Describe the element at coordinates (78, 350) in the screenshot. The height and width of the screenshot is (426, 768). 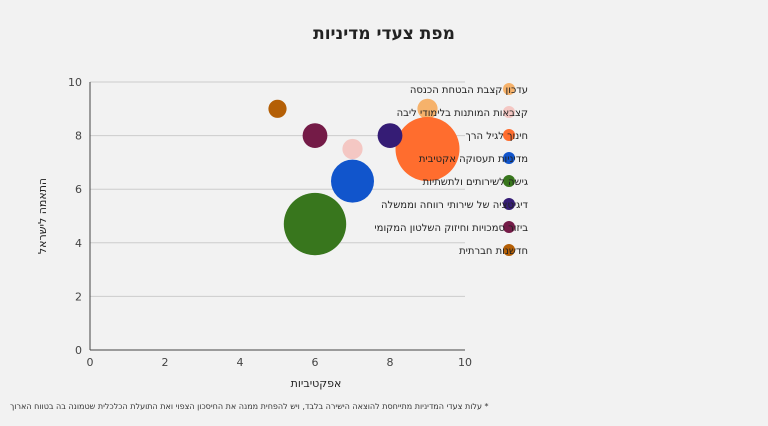
I see `y-tick-label: 0` at that location.